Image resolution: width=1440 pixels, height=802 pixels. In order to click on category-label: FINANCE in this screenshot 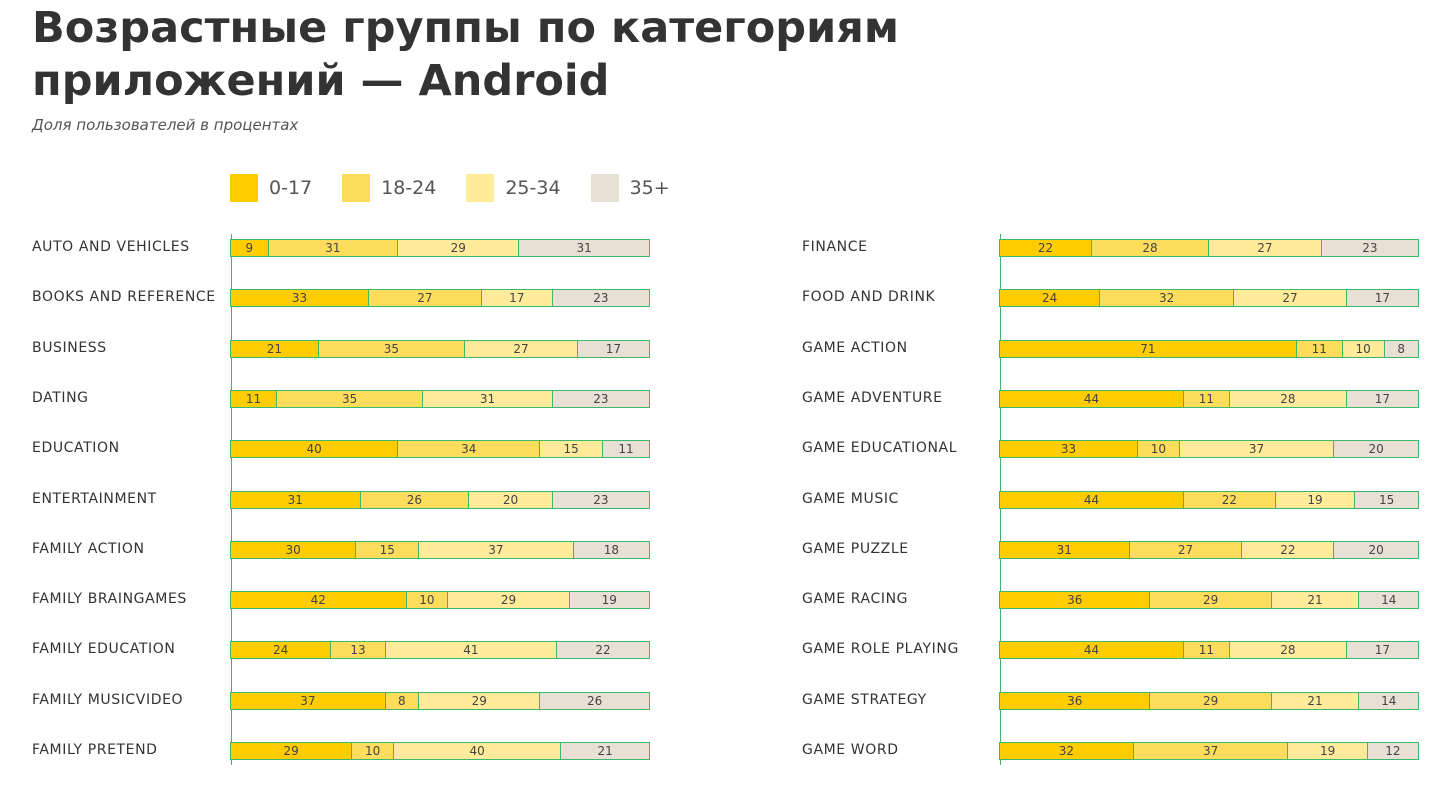, I will do `click(835, 247)`.